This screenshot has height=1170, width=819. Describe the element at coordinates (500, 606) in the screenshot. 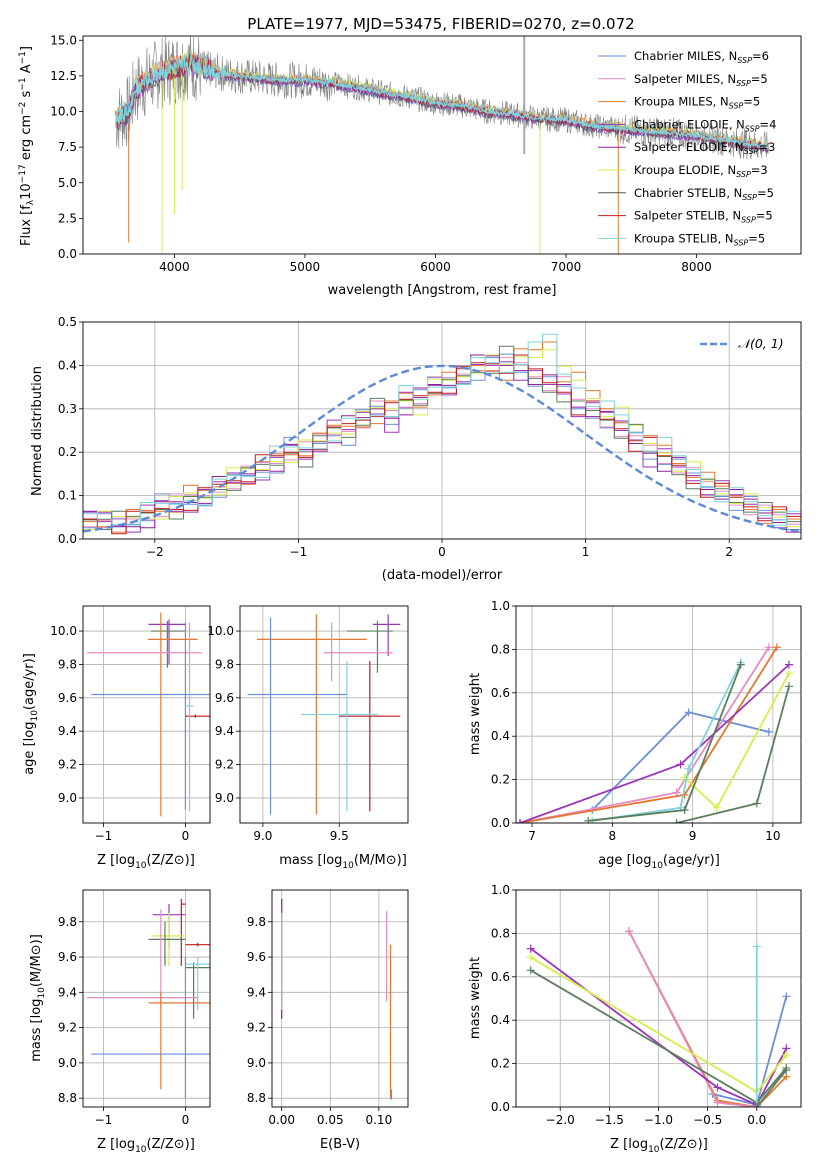

I see `y-tick-label: 1.0` at that location.